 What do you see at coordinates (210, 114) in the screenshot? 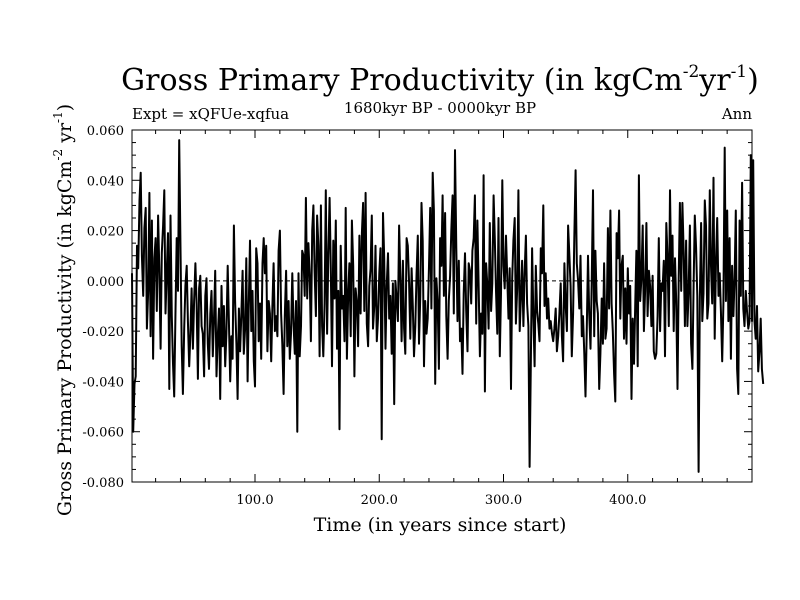
I see `experiment-label: Expt = xQFUe-xqfua` at bounding box center [210, 114].